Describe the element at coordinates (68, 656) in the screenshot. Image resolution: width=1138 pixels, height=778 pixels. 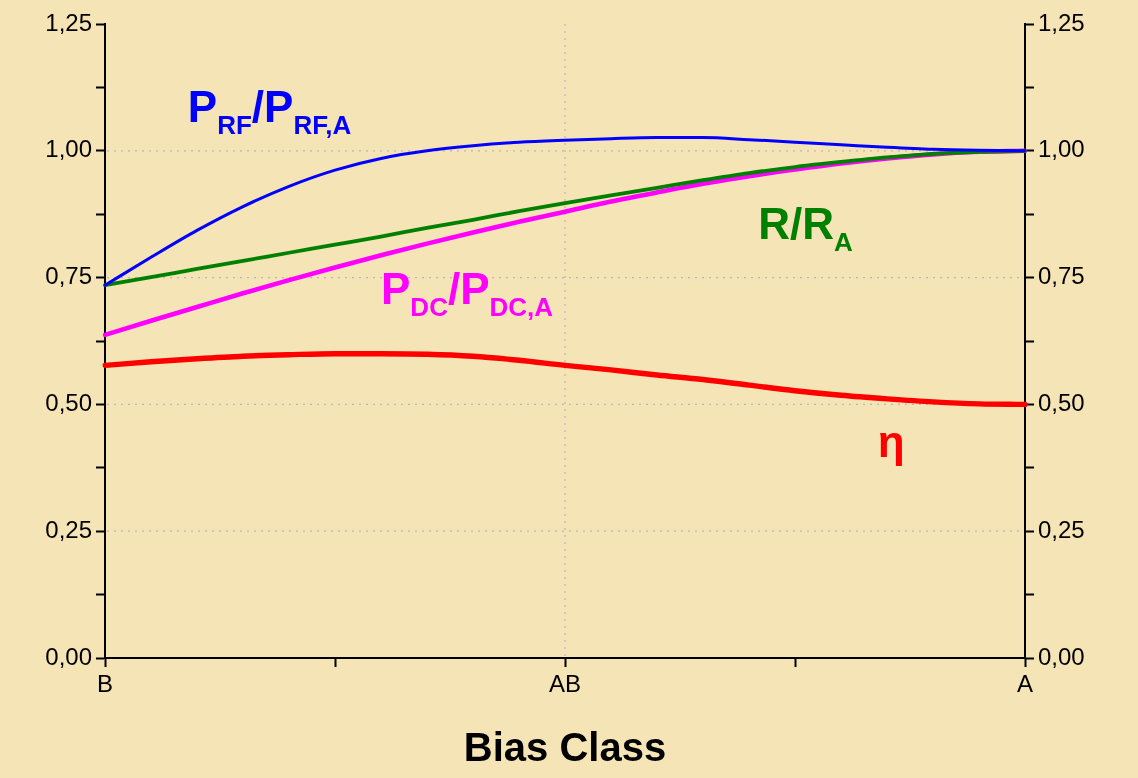
I see `y-tick-label: 0,00` at that location.